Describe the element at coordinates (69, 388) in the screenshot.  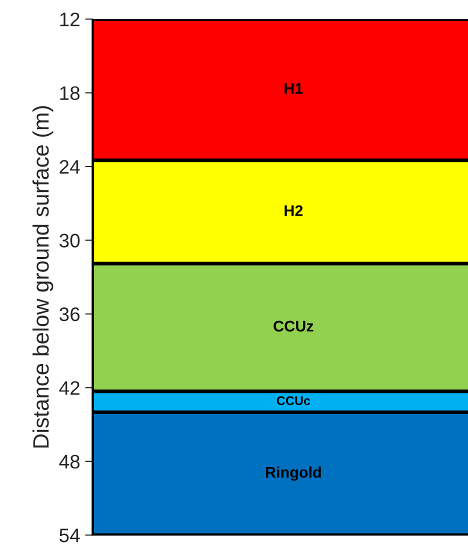
I see `y-tick-label: 42` at that location.